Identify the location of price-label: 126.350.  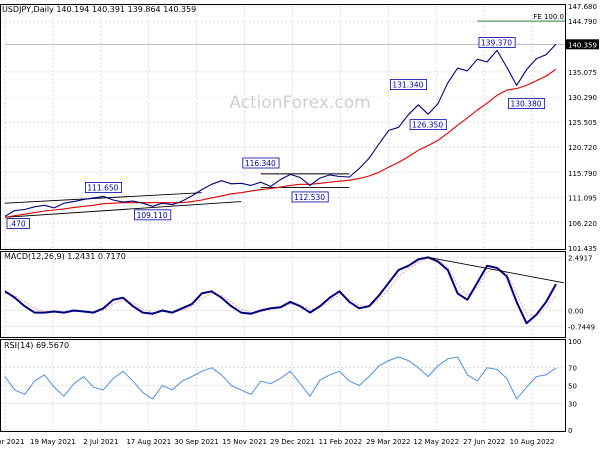
(427, 125).